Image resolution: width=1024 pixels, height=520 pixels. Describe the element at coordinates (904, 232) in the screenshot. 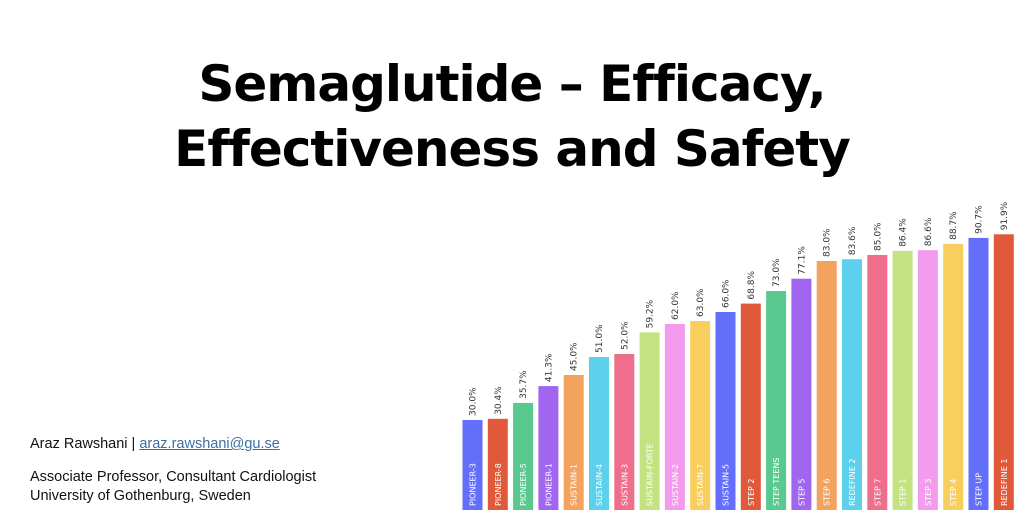

I see `data-label-step-1: 86.4%` at that location.